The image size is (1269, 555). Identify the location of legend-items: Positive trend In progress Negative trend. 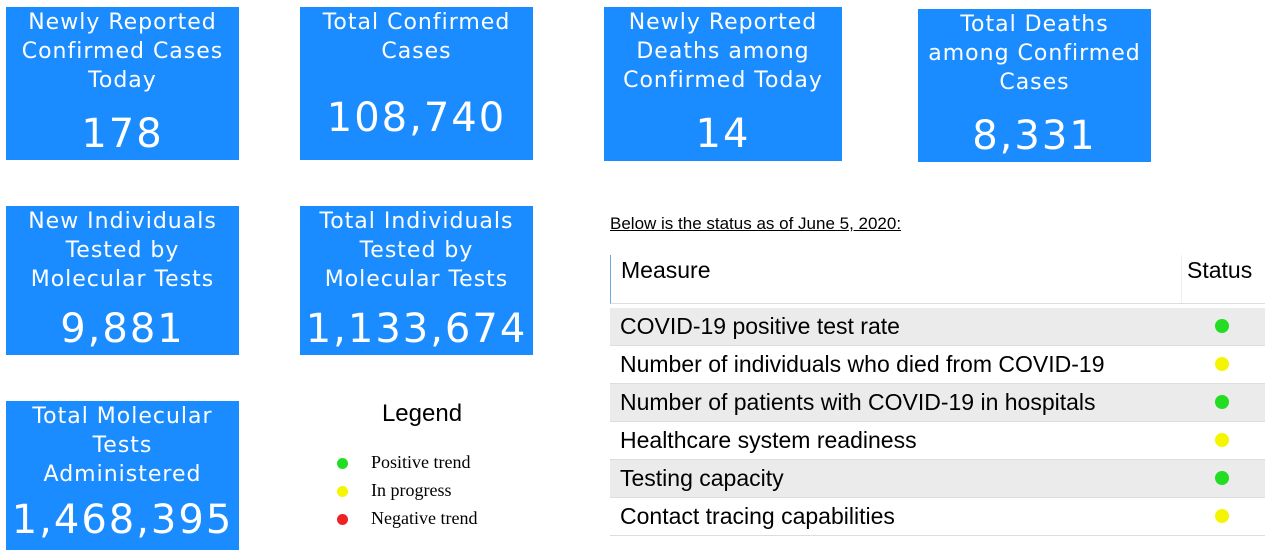
(430, 495).